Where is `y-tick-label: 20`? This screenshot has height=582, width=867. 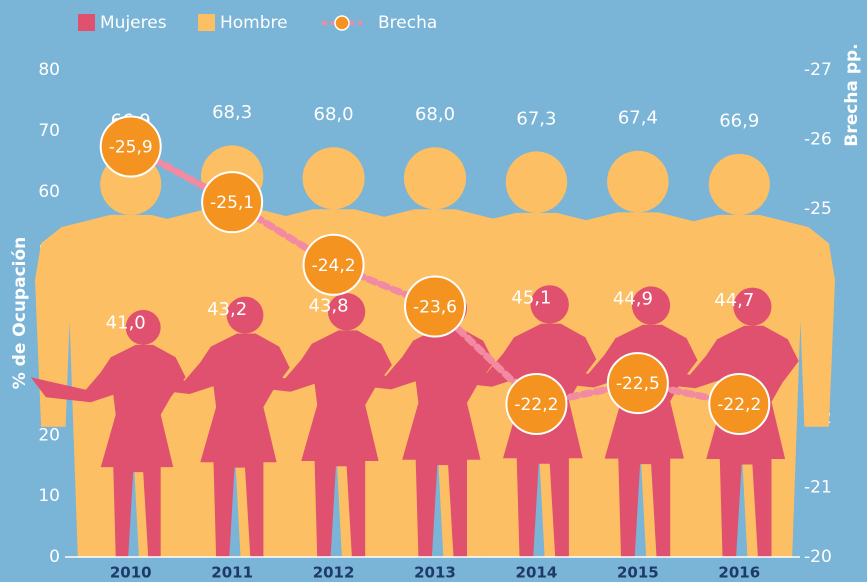
y-tick-label: 20 is located at coordinates (49, 435).